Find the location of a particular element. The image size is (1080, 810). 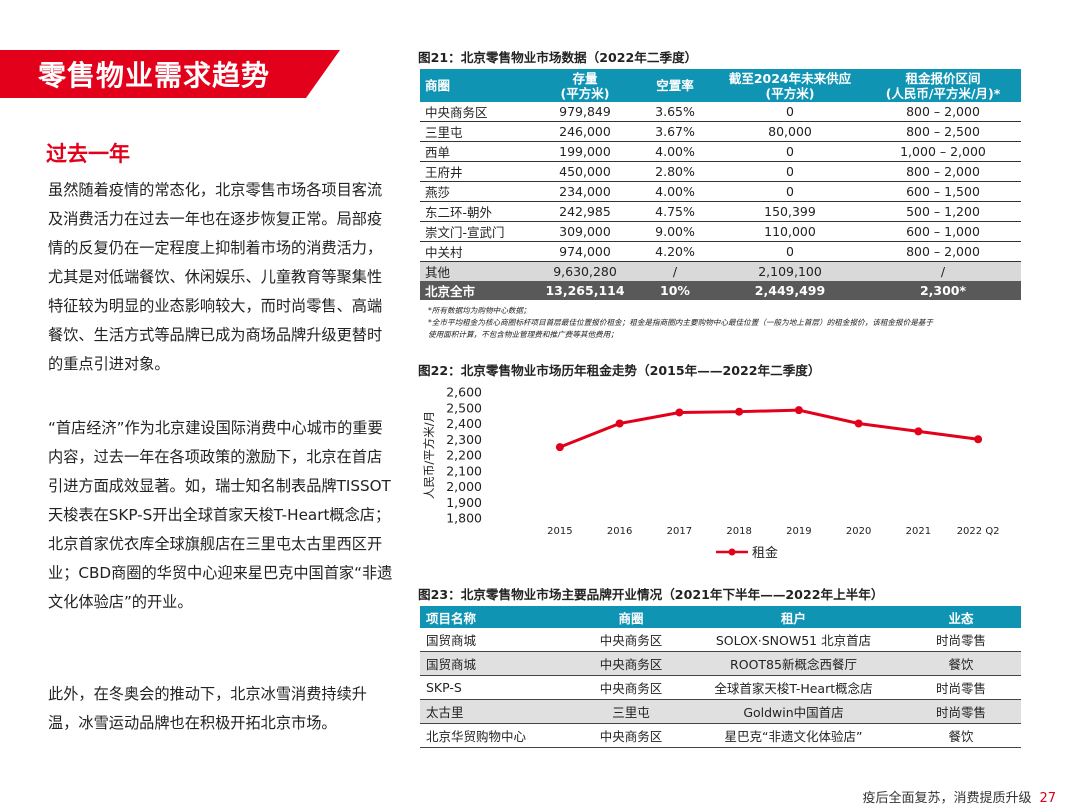

x-tick-label: 2019 is located at coordinates (798, 531).